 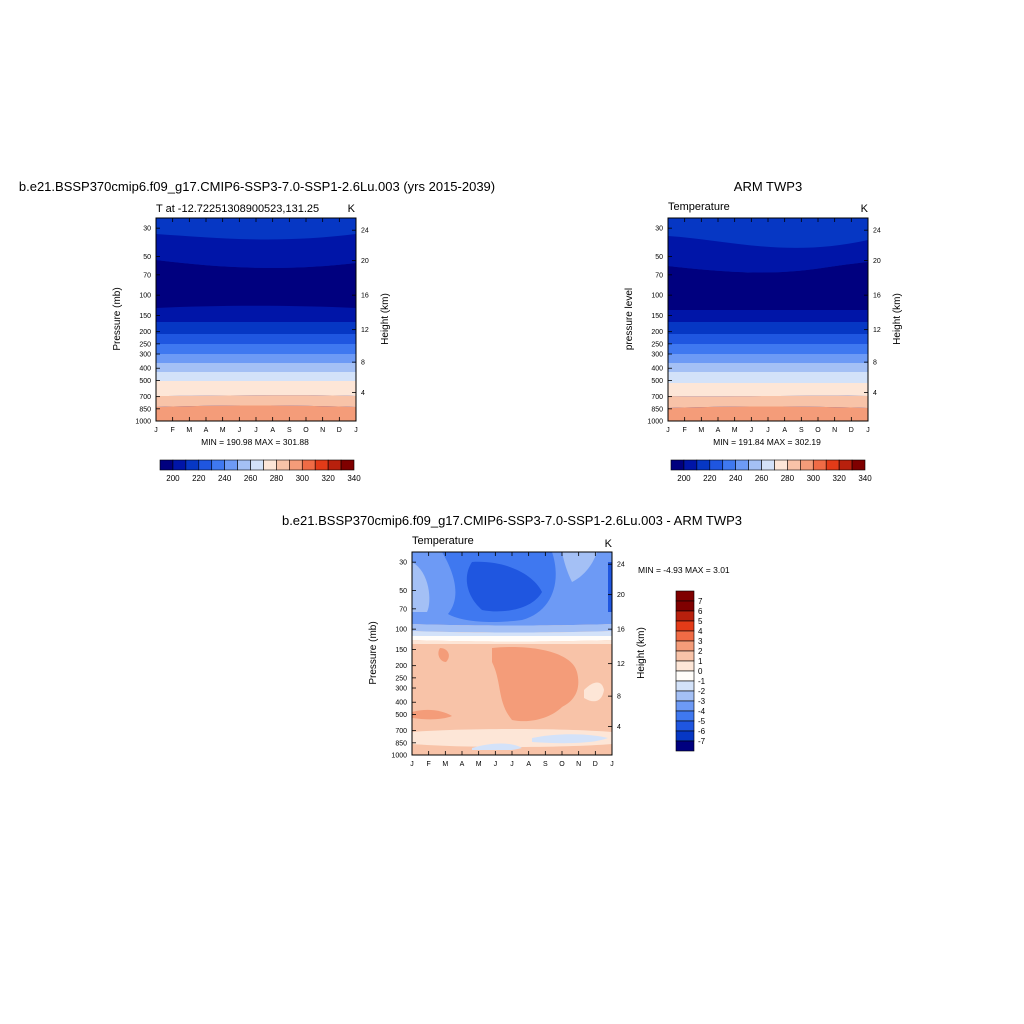 I want to click on x-tick-label: N, so click(x=322, y=430).